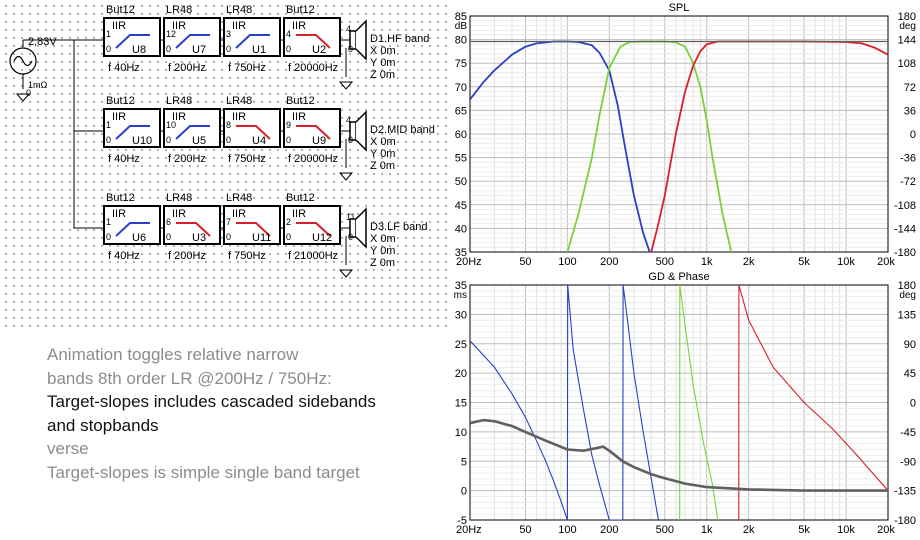 This screenshot has width=920, height=540. What do you see at coordinates (261, 238) in the screenshot?
I see `block-id-label: U11` at bounding box center [261, 238].